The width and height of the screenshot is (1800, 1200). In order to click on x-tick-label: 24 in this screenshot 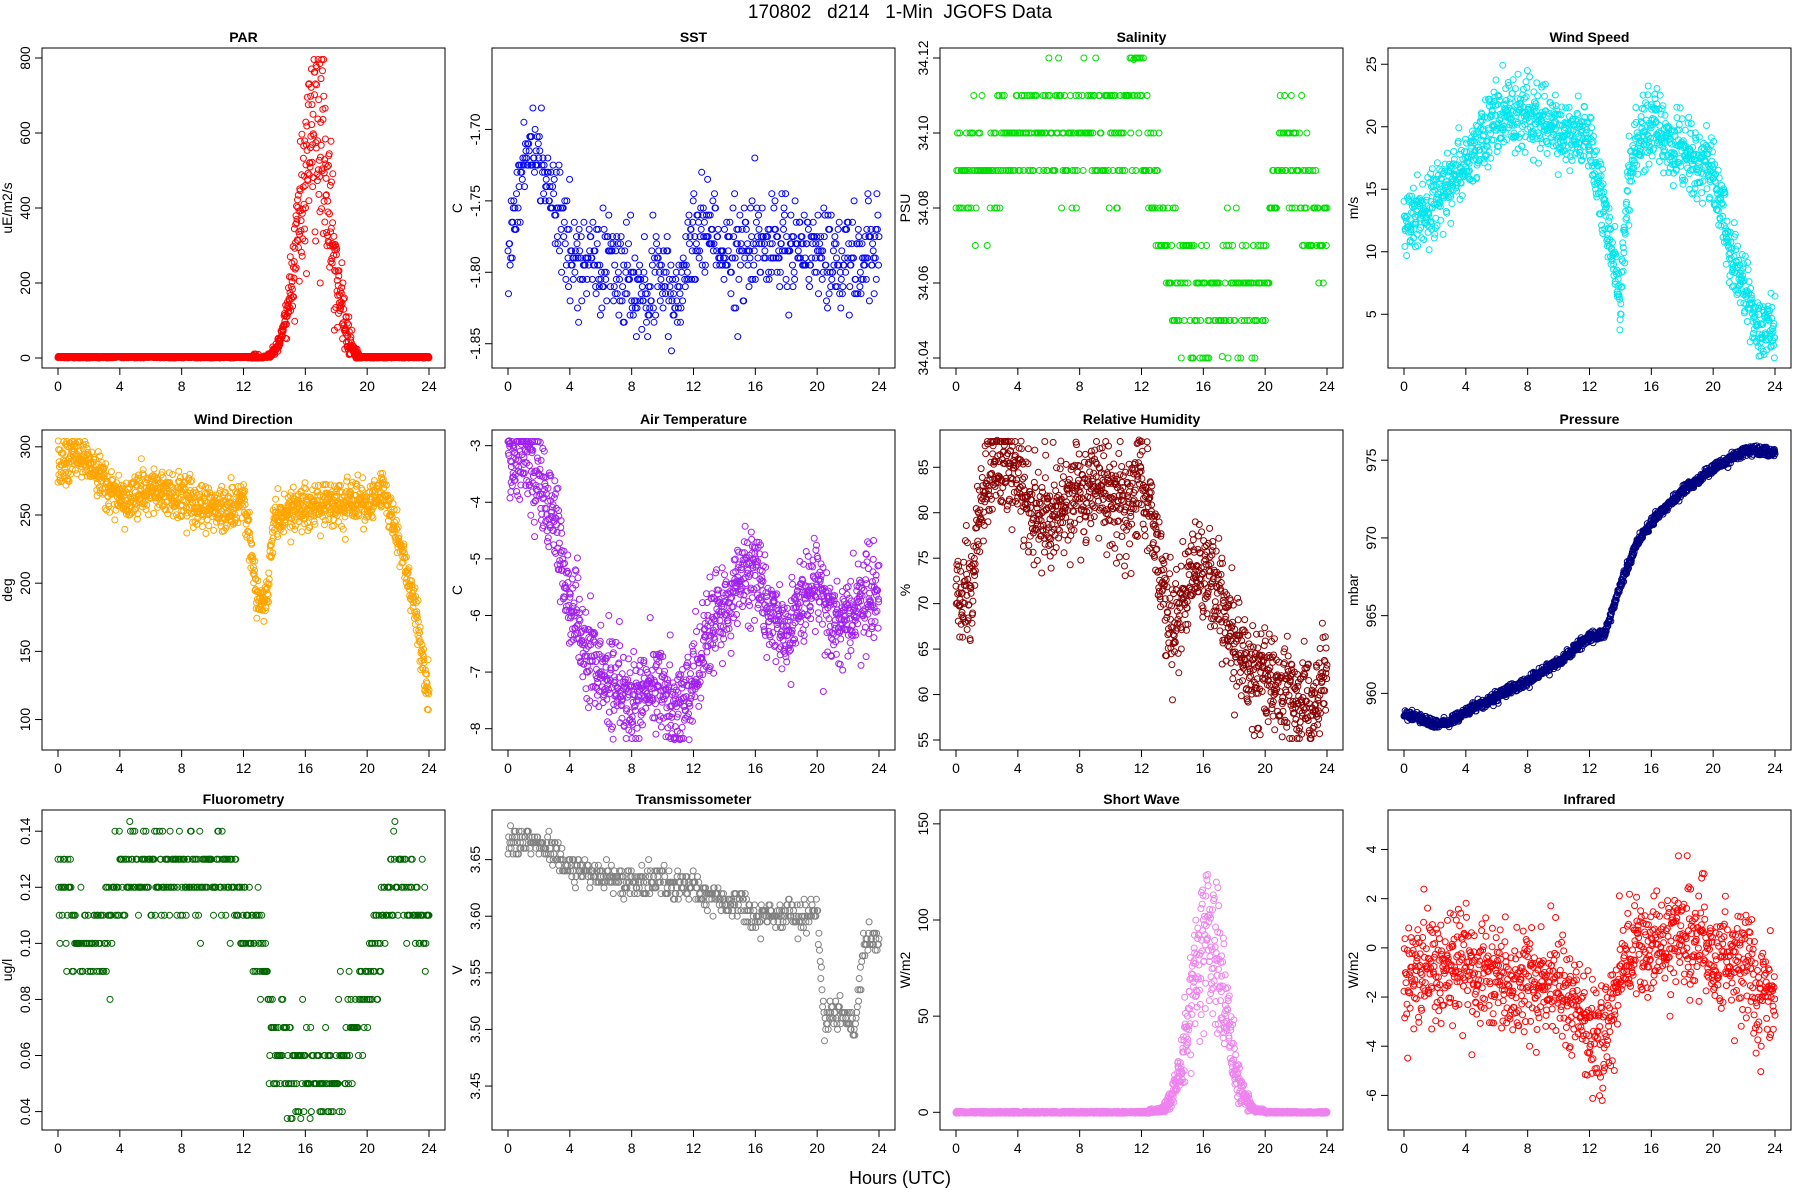, I will do `click(1775, 386)`.